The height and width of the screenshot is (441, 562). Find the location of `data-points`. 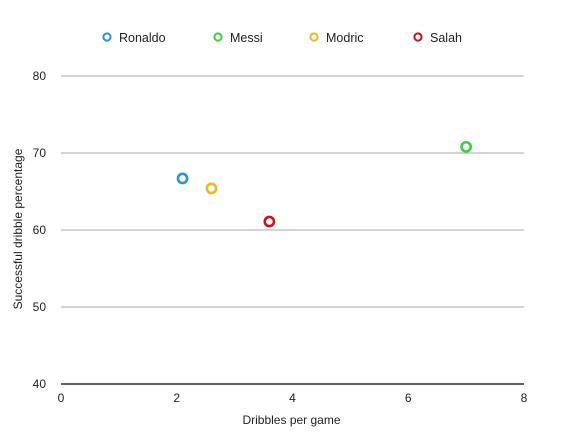

data-points is located at coordinates (324, 184).